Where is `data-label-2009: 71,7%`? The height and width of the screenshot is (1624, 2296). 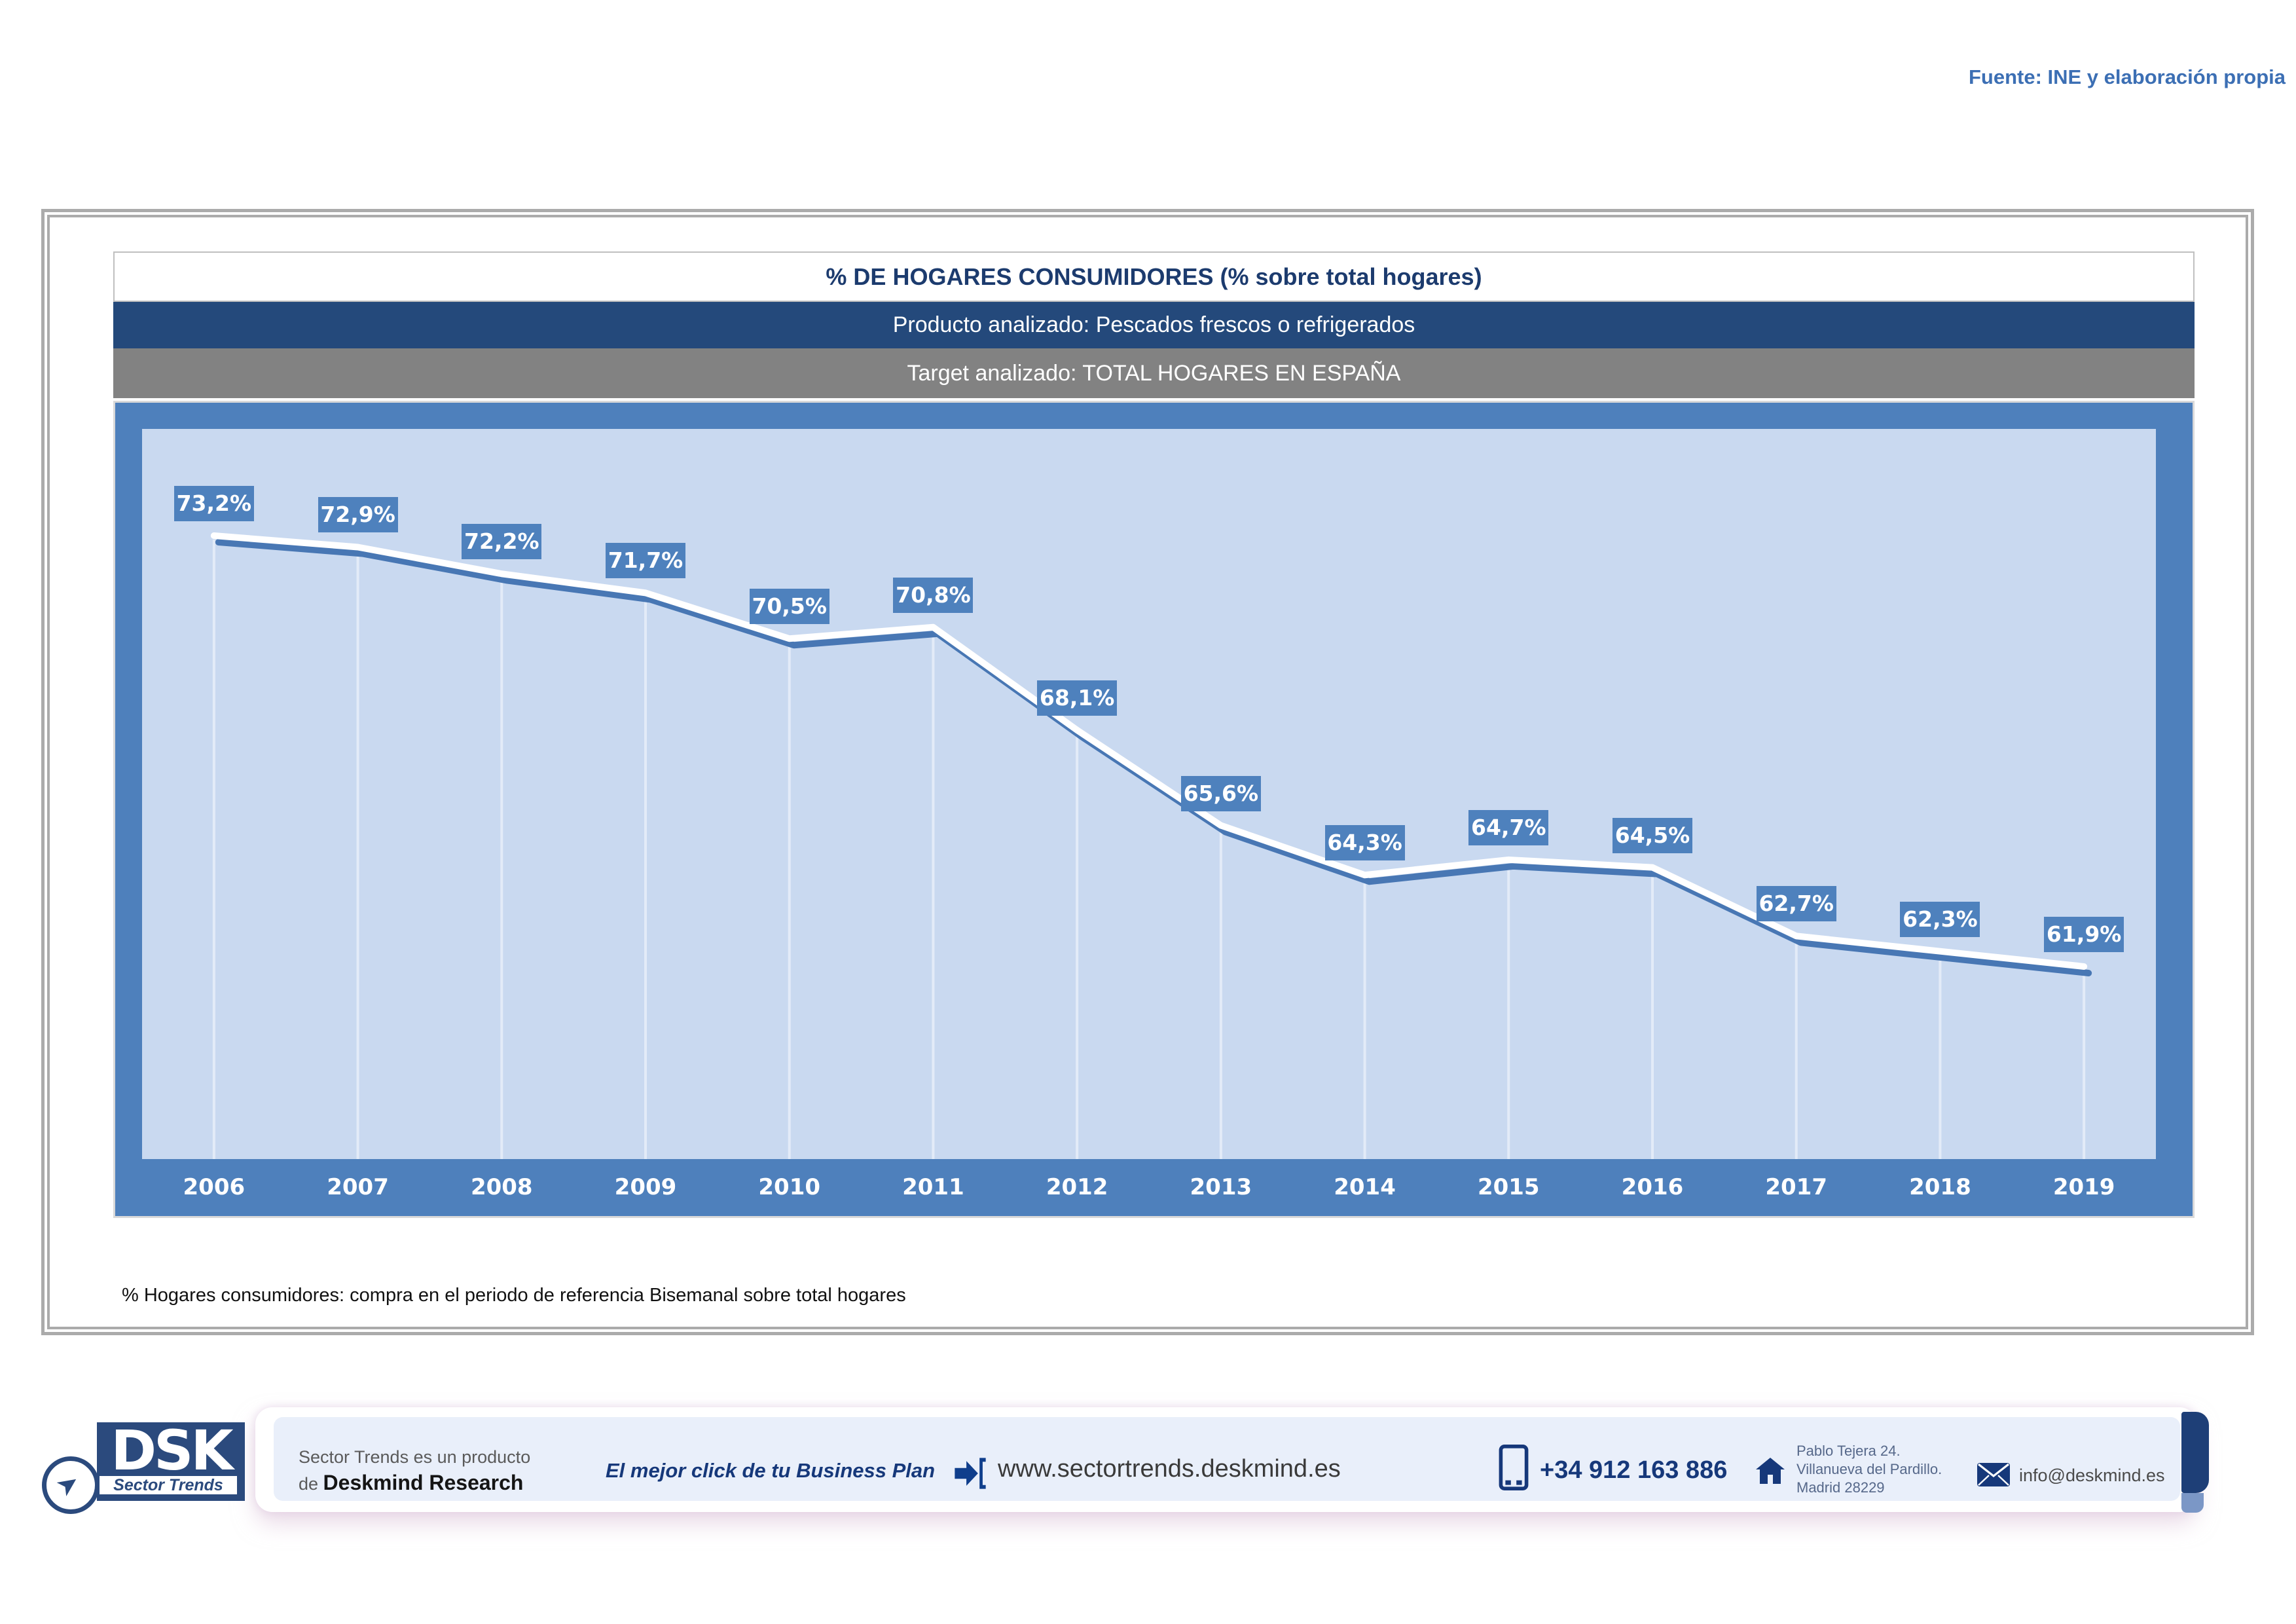
data-label-2009: 71,7% is located at coordinates (645, 561).